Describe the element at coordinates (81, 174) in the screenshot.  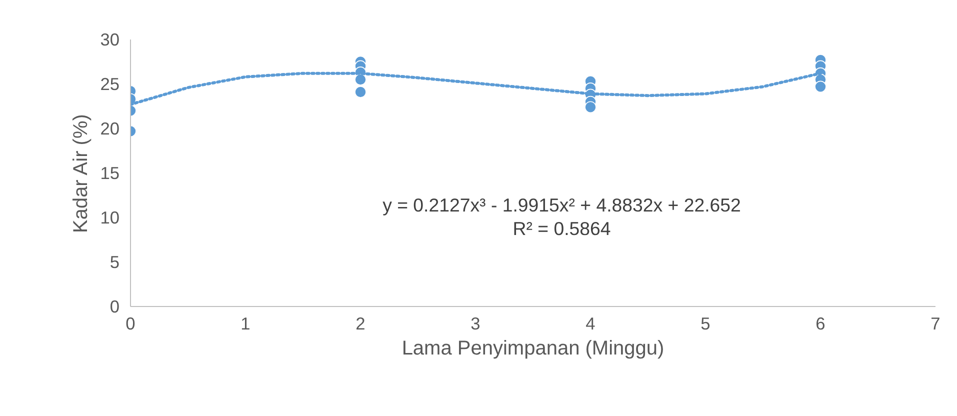
I see `y-axis-title: Kadar Air (%)` at that location.